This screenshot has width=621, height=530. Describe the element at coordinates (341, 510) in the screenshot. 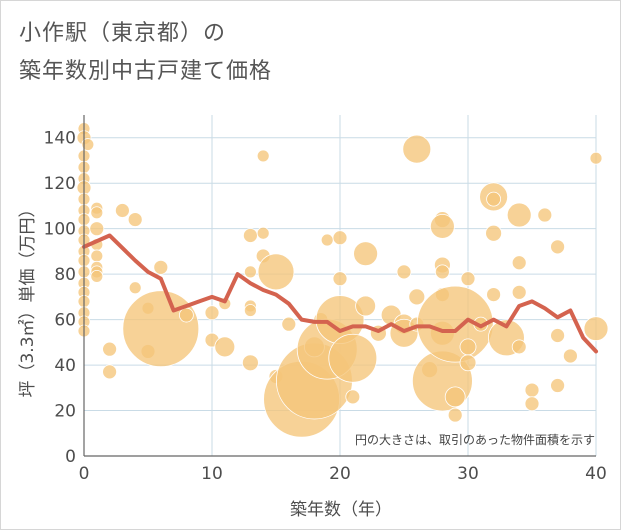

I see `x-axis-title: 築年数（年）` at that location.